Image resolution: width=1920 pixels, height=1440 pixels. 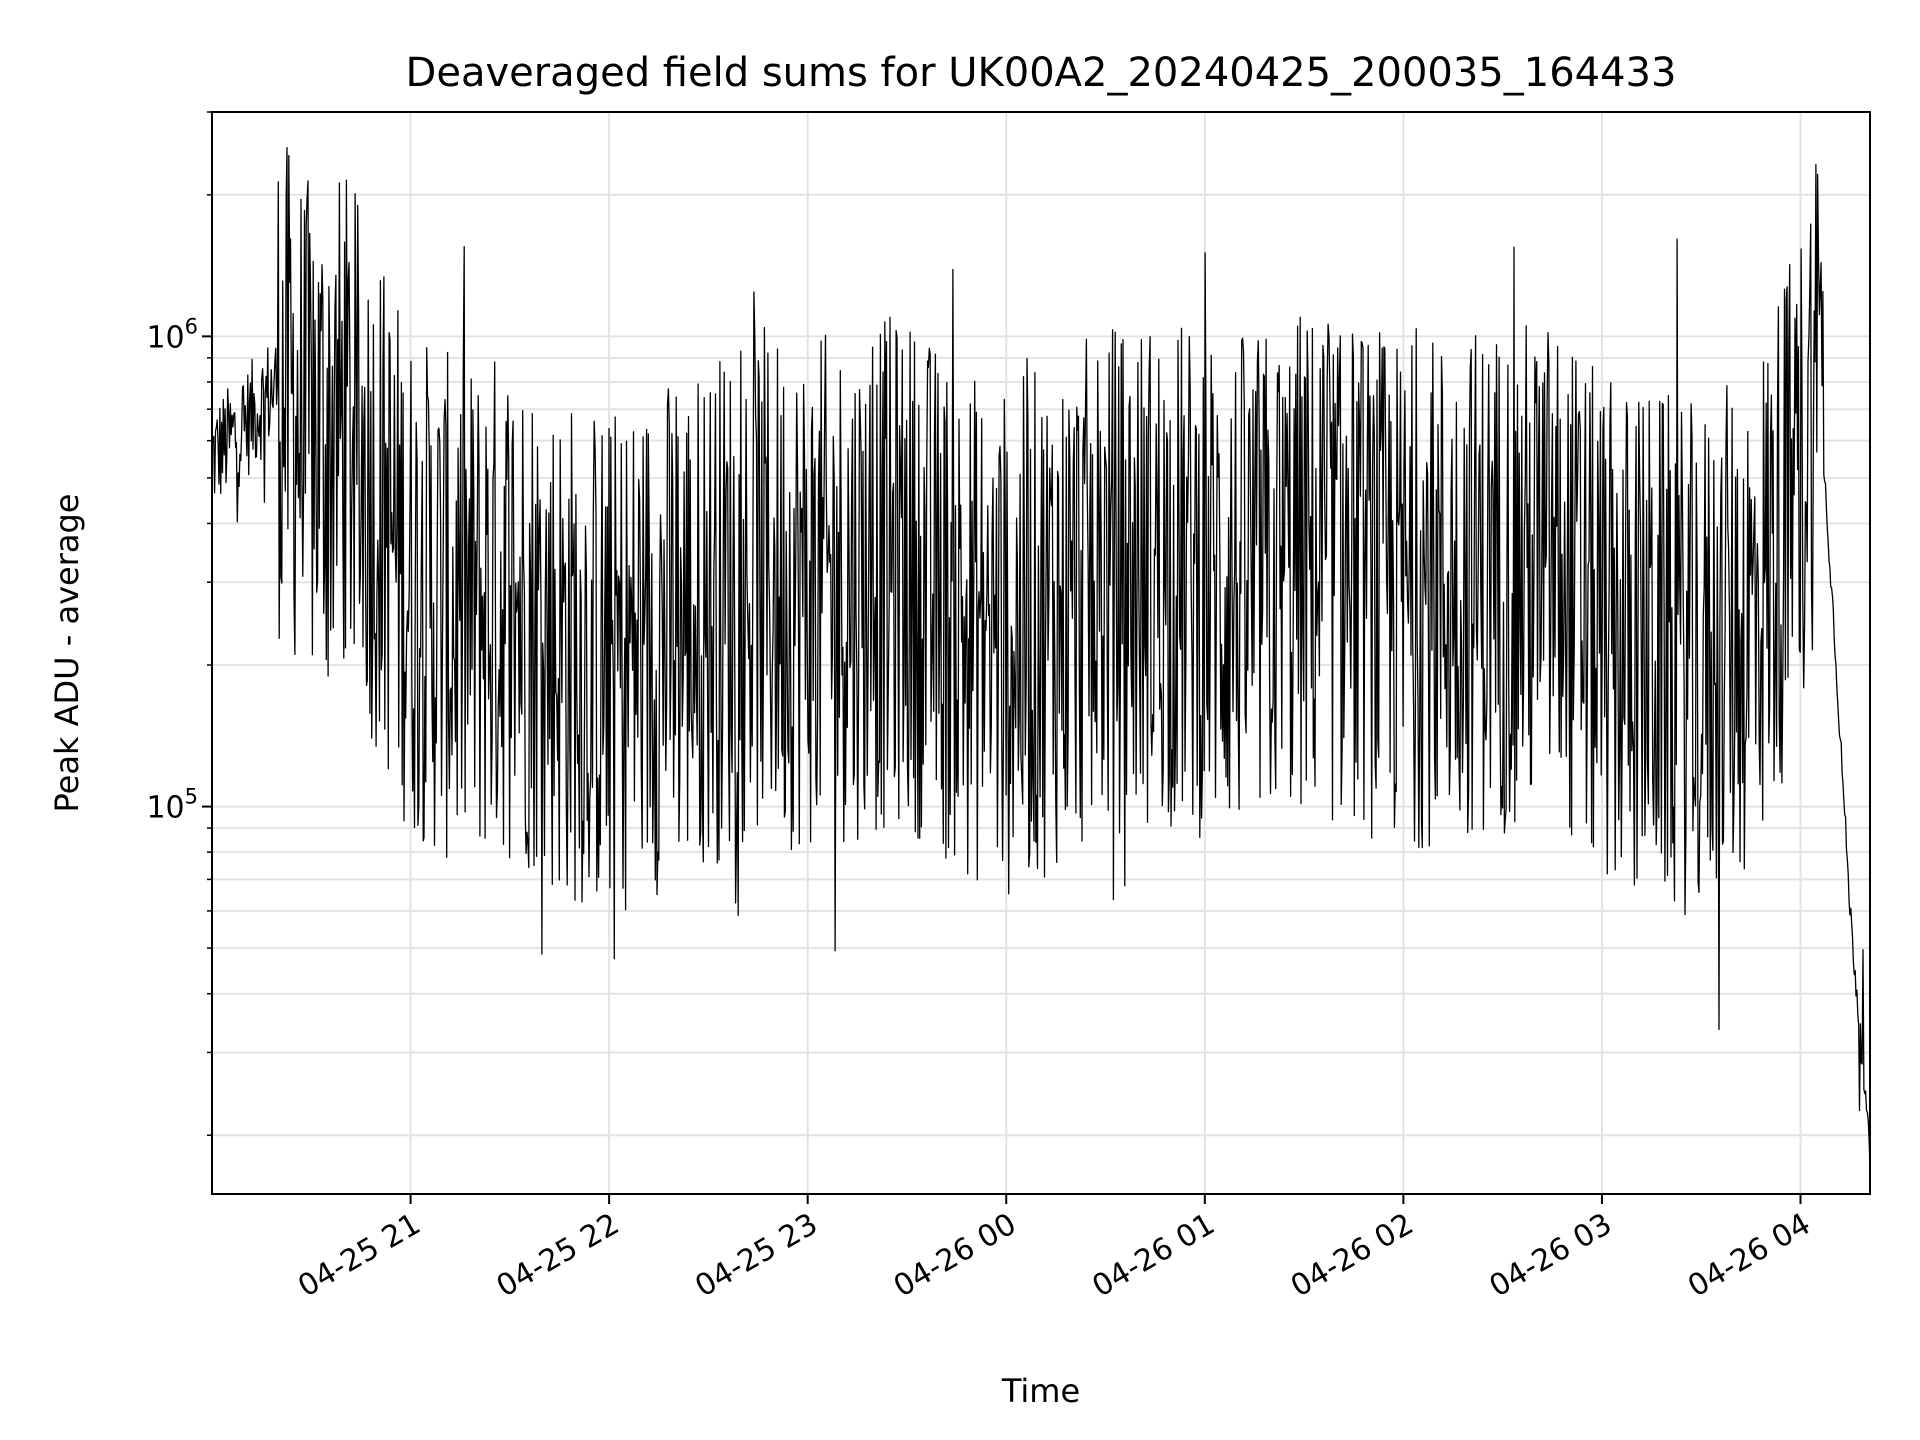 What do you see at coordinates (1040, 1391) in the screenshot?
I see `x-axis-label: Time` at bounding box center [1040, 1391].